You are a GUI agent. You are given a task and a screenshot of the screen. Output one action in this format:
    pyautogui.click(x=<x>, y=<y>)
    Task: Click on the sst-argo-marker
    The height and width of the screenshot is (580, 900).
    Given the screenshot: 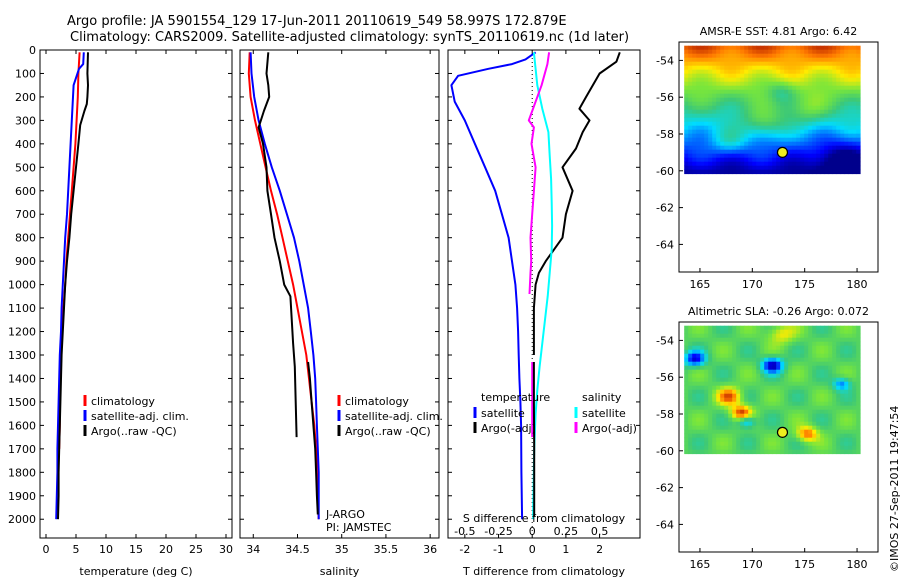 What is the action you would take?
    pyautogui.click(x=782, y=152)
    